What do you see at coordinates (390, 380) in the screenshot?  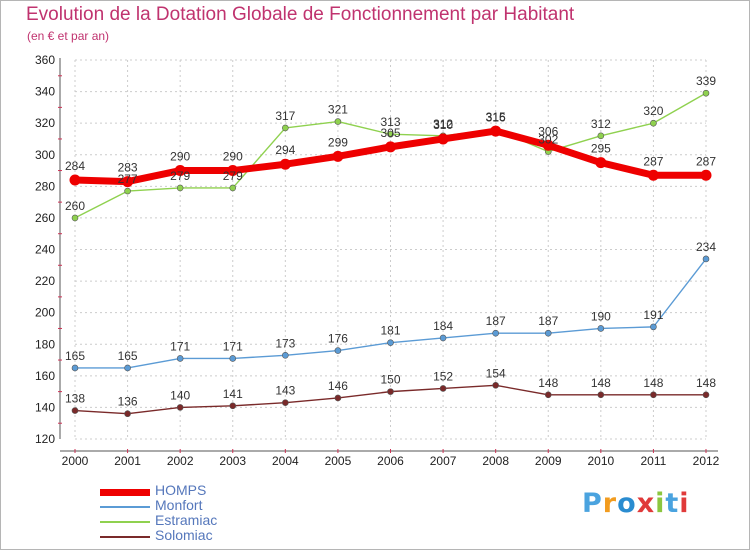 I see `data-label-solomiac: 150` at bounding box center [390, 380].